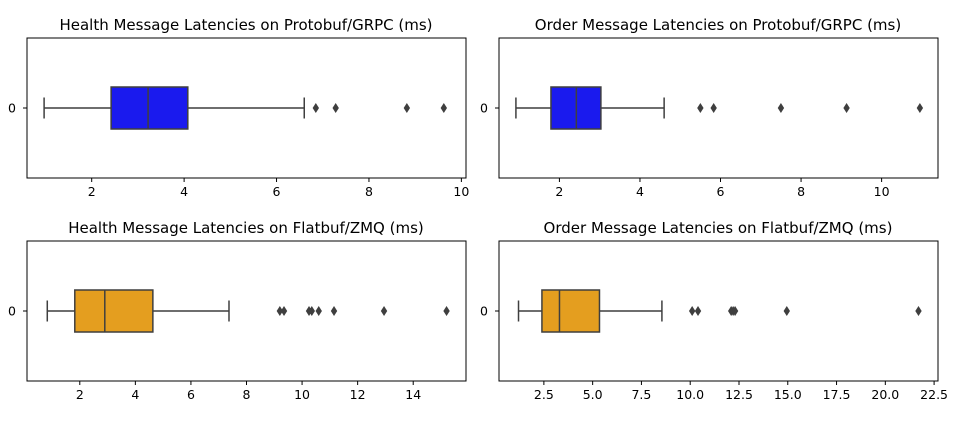 This screenshot has height=421, width=960. What do you see at coordinates (788, 394) in the screenshot?
I see `x-tick-label: 15.0` at bounding box center [788, 394].